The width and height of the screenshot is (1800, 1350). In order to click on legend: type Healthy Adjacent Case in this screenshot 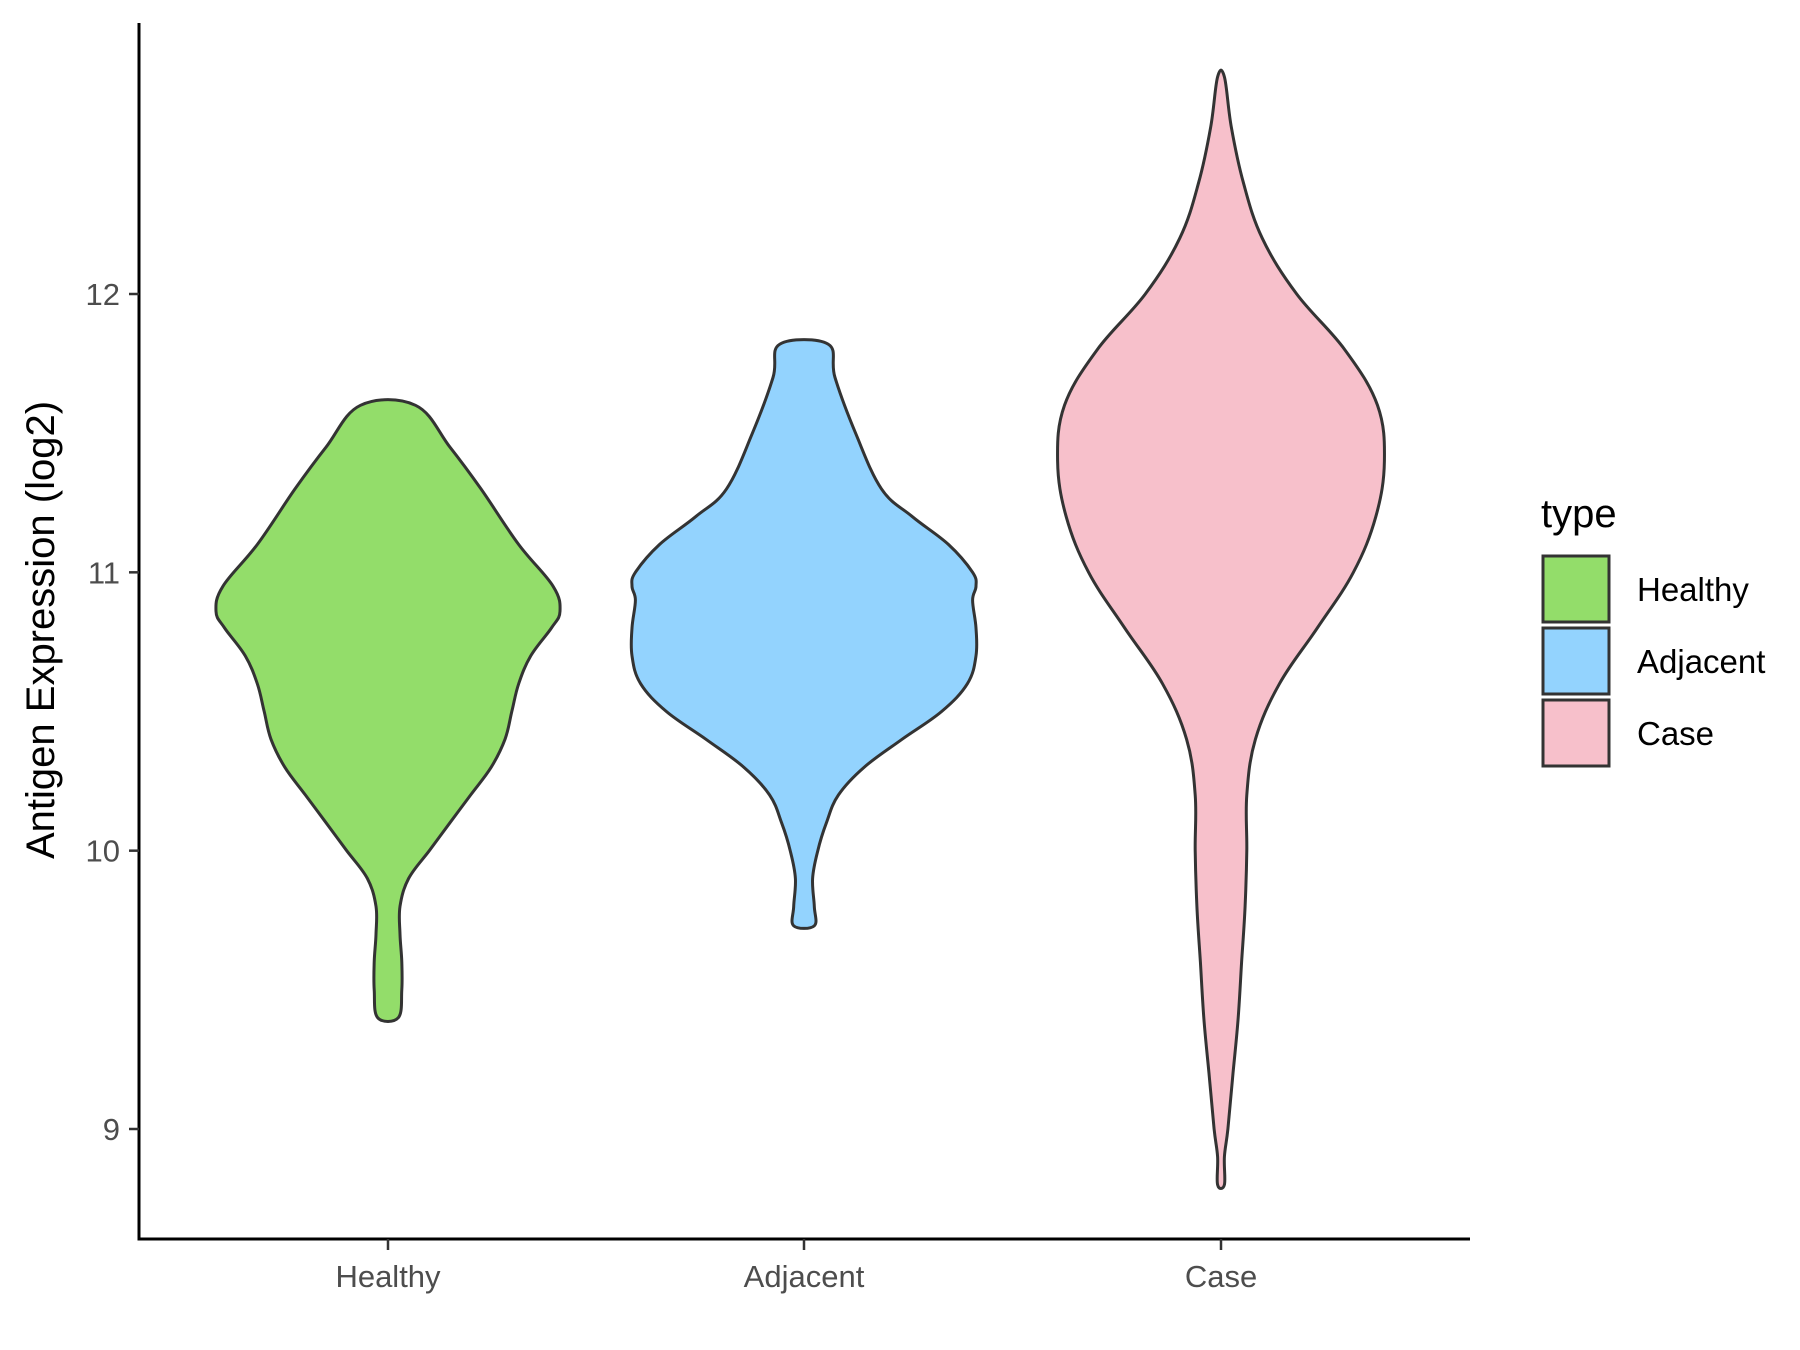, I will do `click(1653, 630)`.